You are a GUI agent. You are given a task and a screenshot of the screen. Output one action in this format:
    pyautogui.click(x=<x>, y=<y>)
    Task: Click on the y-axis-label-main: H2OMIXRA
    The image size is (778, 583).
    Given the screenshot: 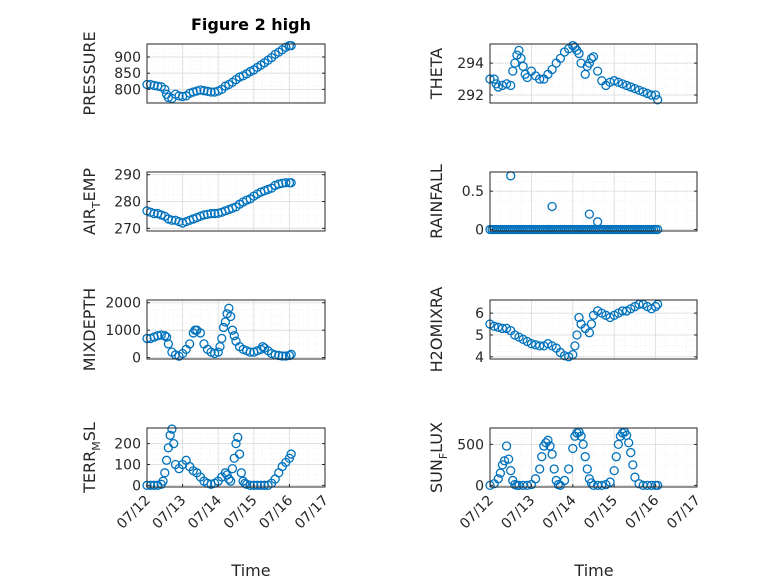 What is the action you would take?
    pyautogui.click(x=436, y=330)
    